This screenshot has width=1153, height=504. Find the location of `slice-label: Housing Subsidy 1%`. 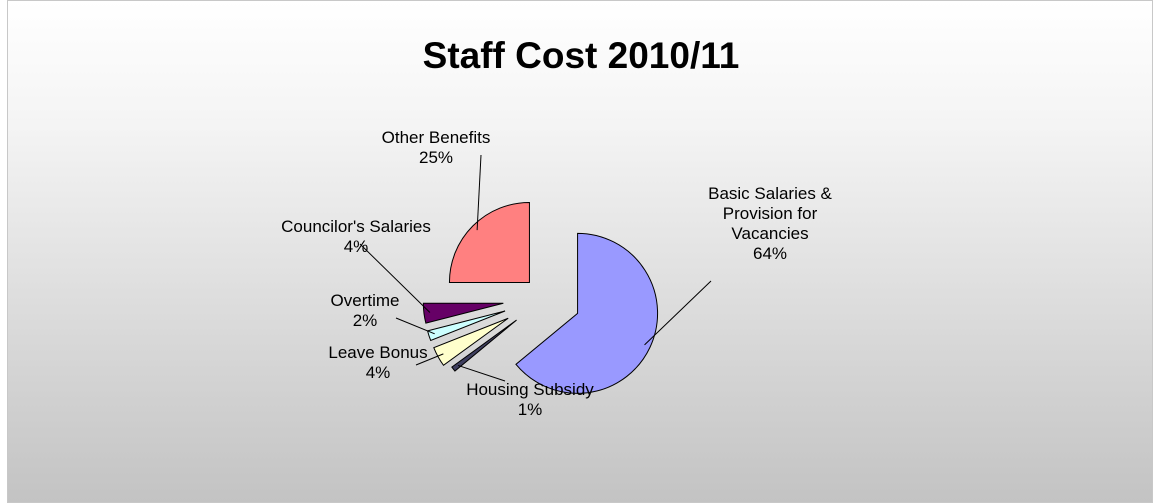

slice-label: Housing Subsidy 1% is located at coordinates (530, 399).